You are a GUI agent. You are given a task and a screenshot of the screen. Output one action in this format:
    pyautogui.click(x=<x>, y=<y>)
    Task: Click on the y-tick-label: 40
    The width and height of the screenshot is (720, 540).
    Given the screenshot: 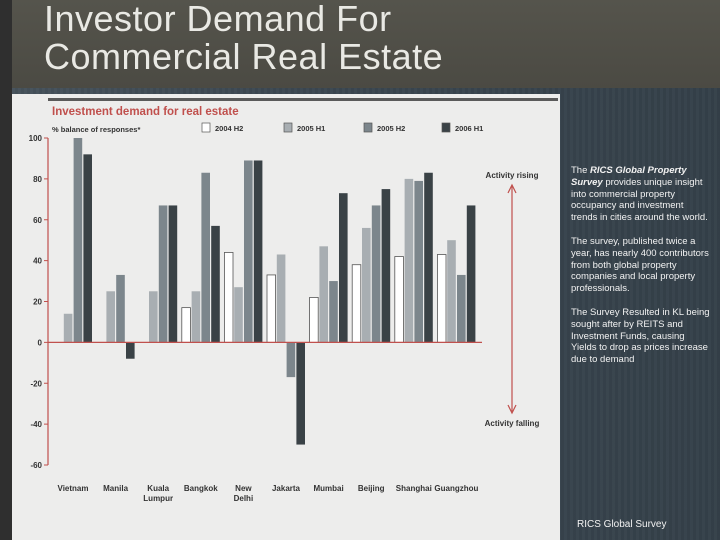 What is the action you would take?
    pyautogui.click(x=37, y=261)
    